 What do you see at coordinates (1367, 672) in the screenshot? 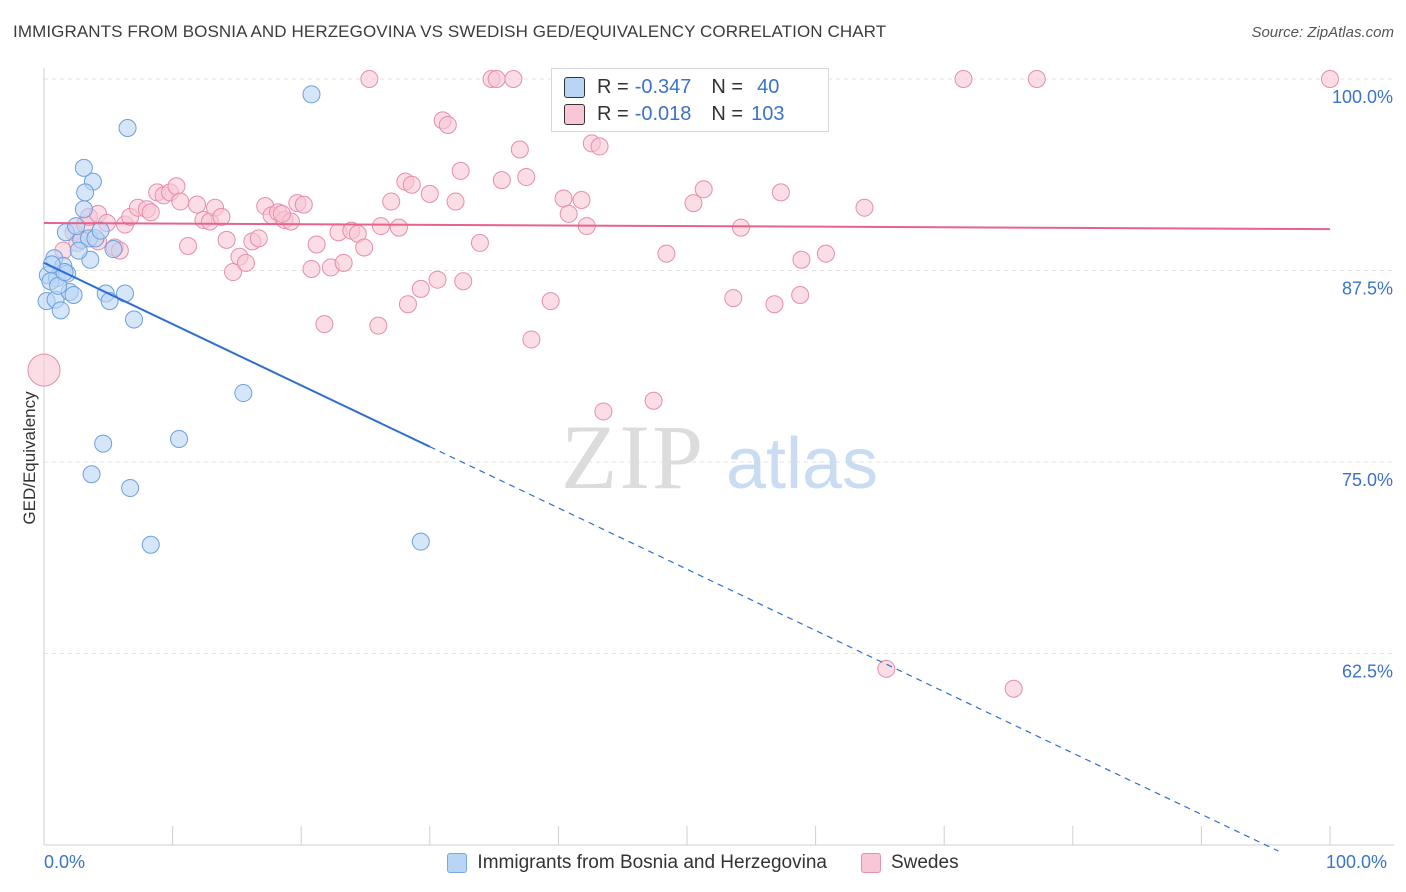
I see `y-tick-label: 62.5%` at bounding box center [1367, 672].